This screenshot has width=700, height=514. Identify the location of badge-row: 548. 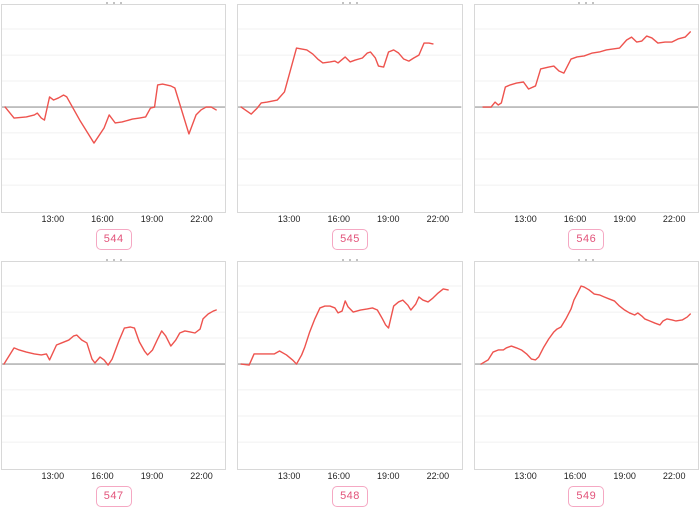
(349, 498).